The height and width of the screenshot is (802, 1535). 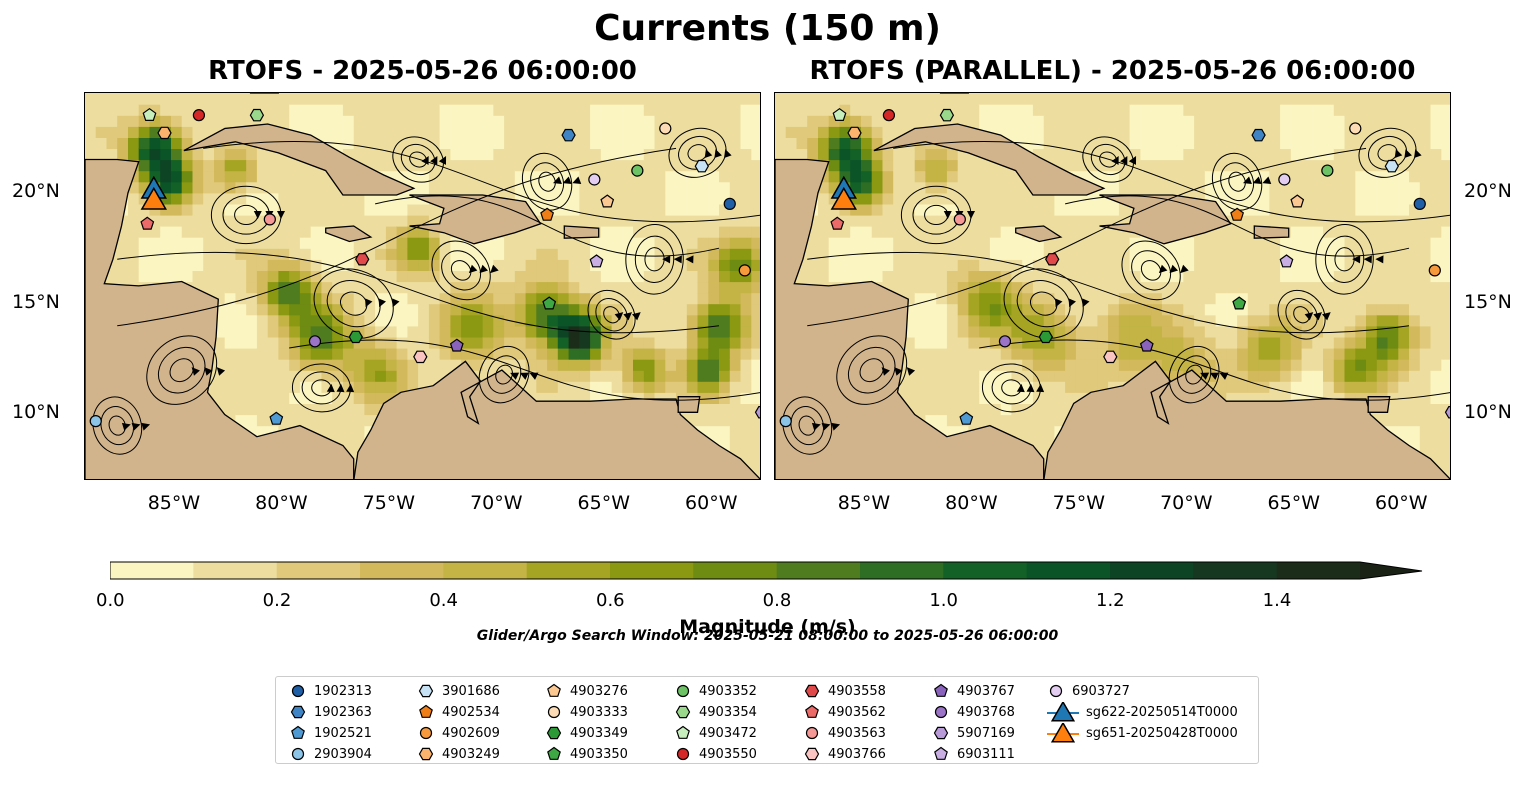 I want to click on x-tick-label: 70°W, so click(x=496, y=503).